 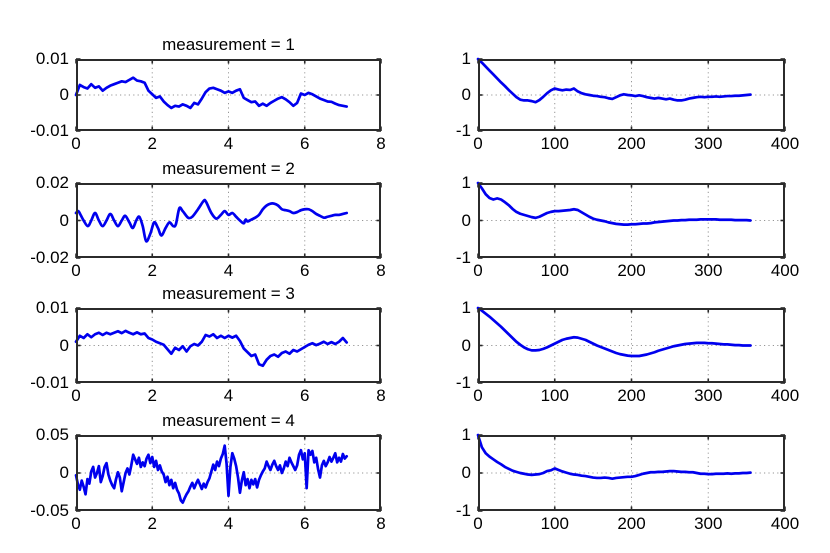 What do you see at coordinates (614, 332) in the screenshot?
I see `measurement-3-autocorrelation-line` at bounding box center [614, 332].